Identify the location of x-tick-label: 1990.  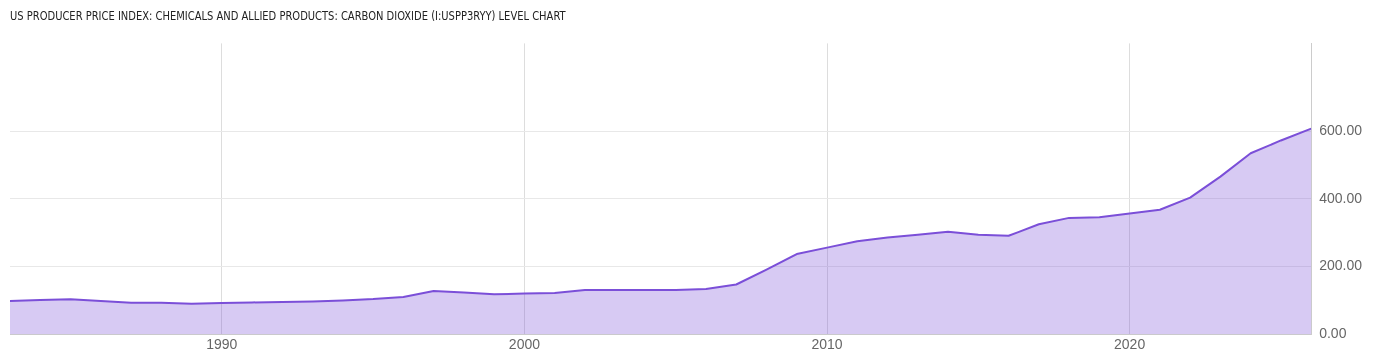
(222, 344).